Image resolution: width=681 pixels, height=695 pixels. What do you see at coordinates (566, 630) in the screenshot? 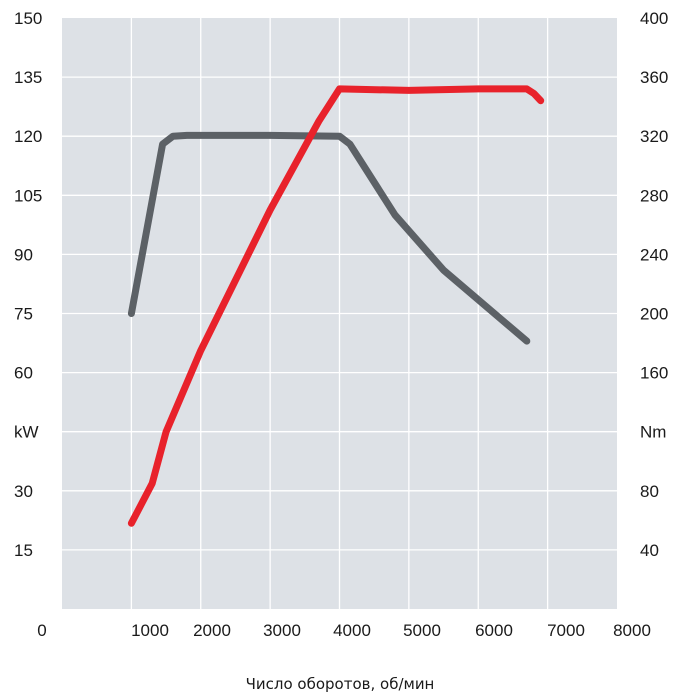
I see `x-tick-label: 7000` at bounding box center [566, 630].